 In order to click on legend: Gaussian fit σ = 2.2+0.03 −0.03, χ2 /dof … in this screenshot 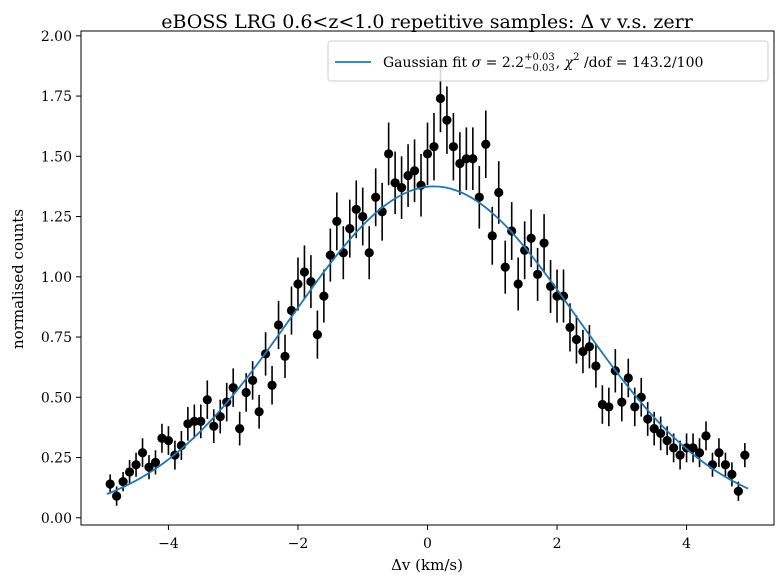, I will do `click(548, 61)`.